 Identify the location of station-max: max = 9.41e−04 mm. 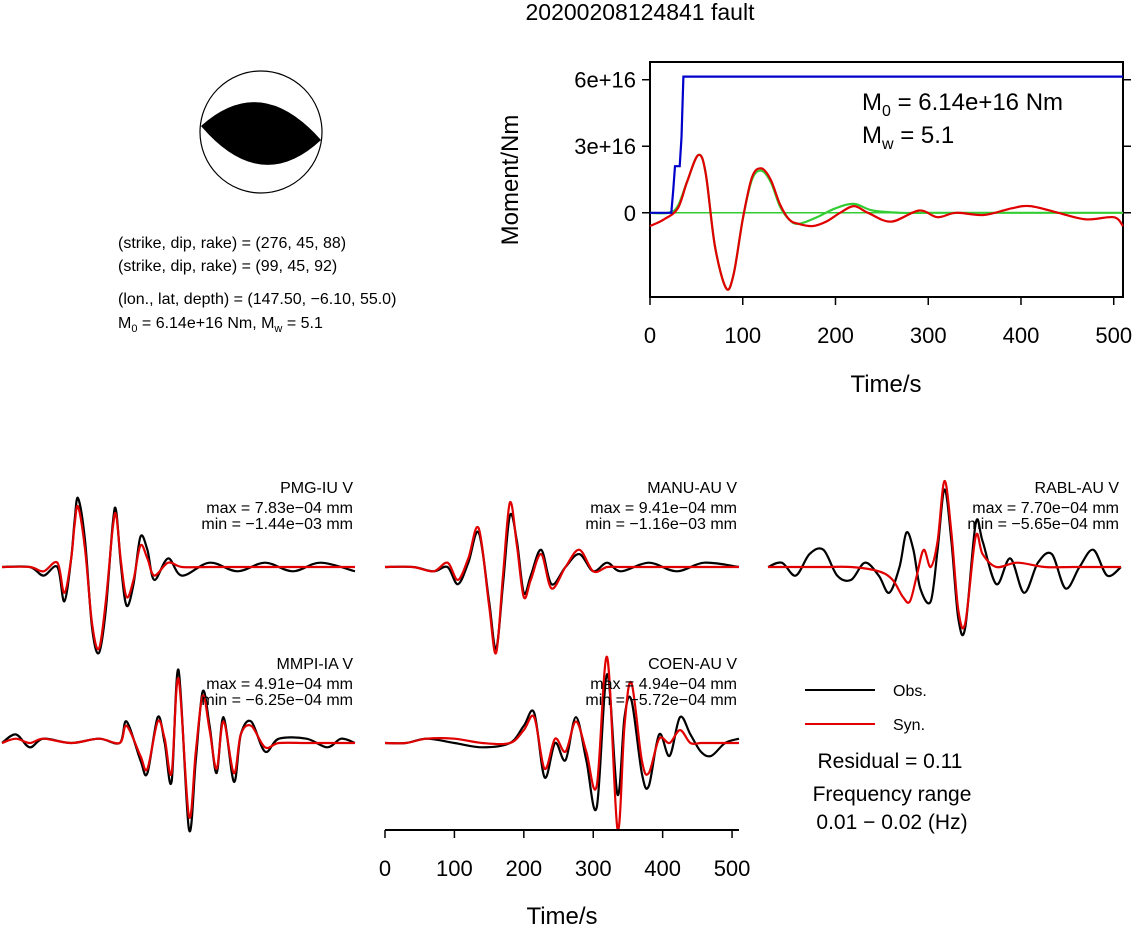
(663, 508).